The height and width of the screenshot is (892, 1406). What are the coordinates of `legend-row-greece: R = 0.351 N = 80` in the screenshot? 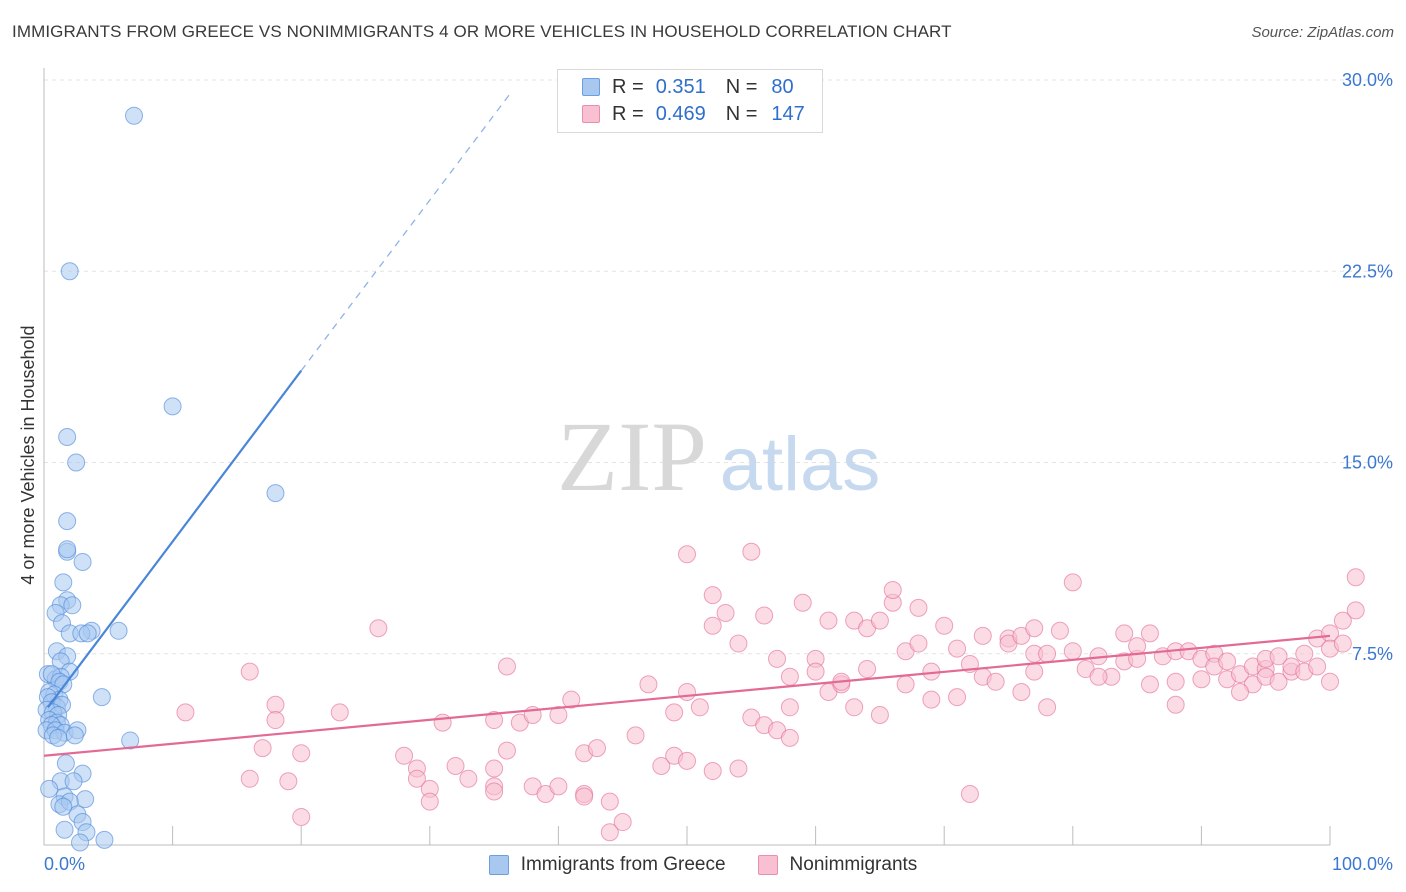 It's located at (688, 87).